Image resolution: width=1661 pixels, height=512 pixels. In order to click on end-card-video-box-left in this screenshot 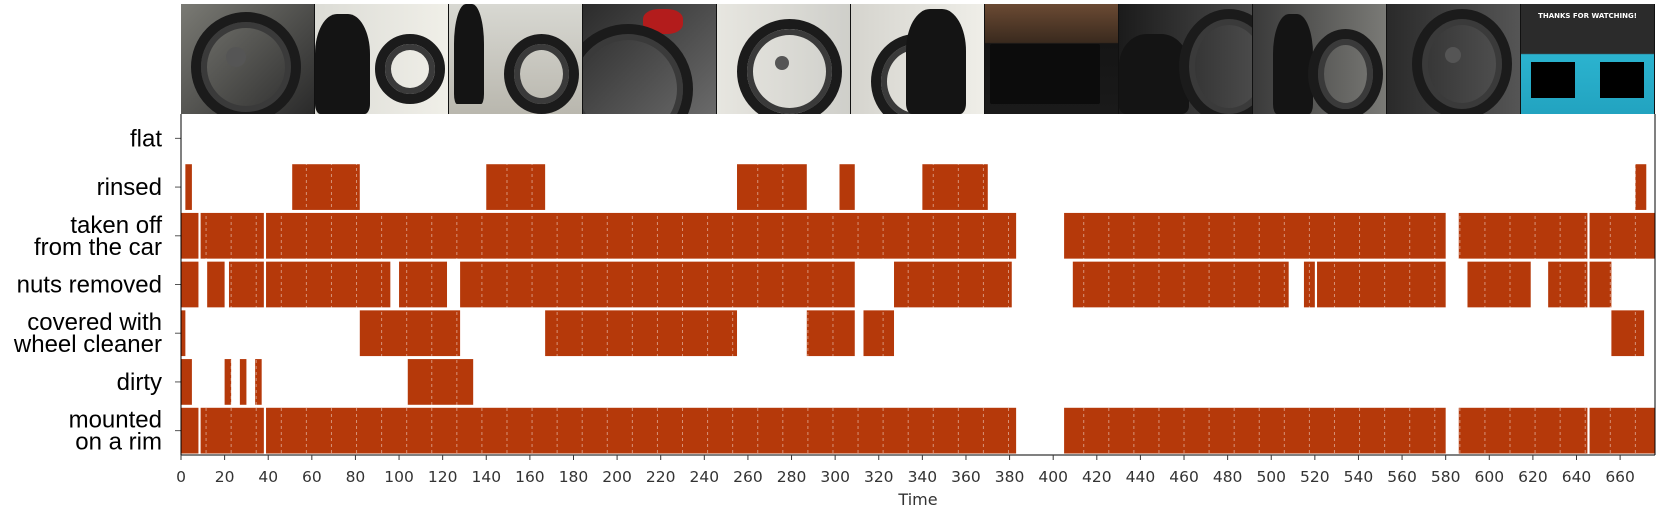, I will do `click(1553, 80)`.